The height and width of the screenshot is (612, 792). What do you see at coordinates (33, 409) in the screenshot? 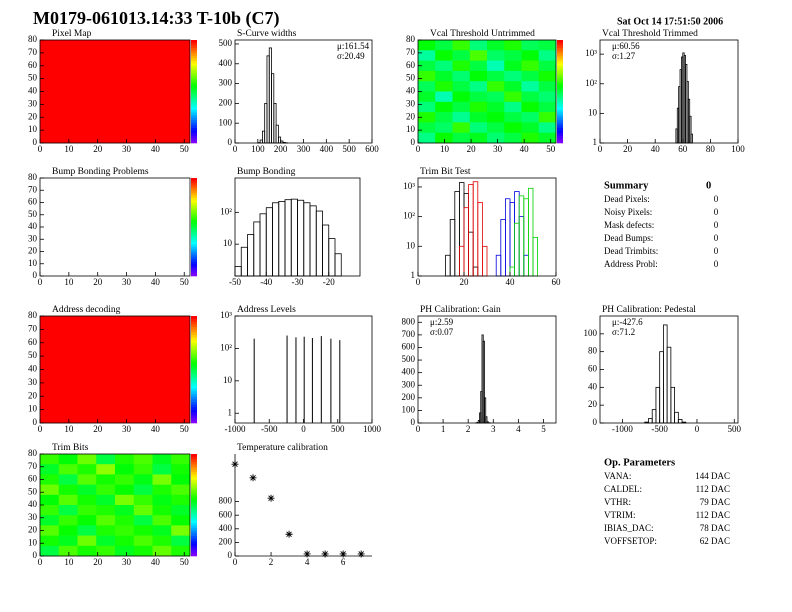
I see `y-tick-label: 10` at bounding box center [33, 409].